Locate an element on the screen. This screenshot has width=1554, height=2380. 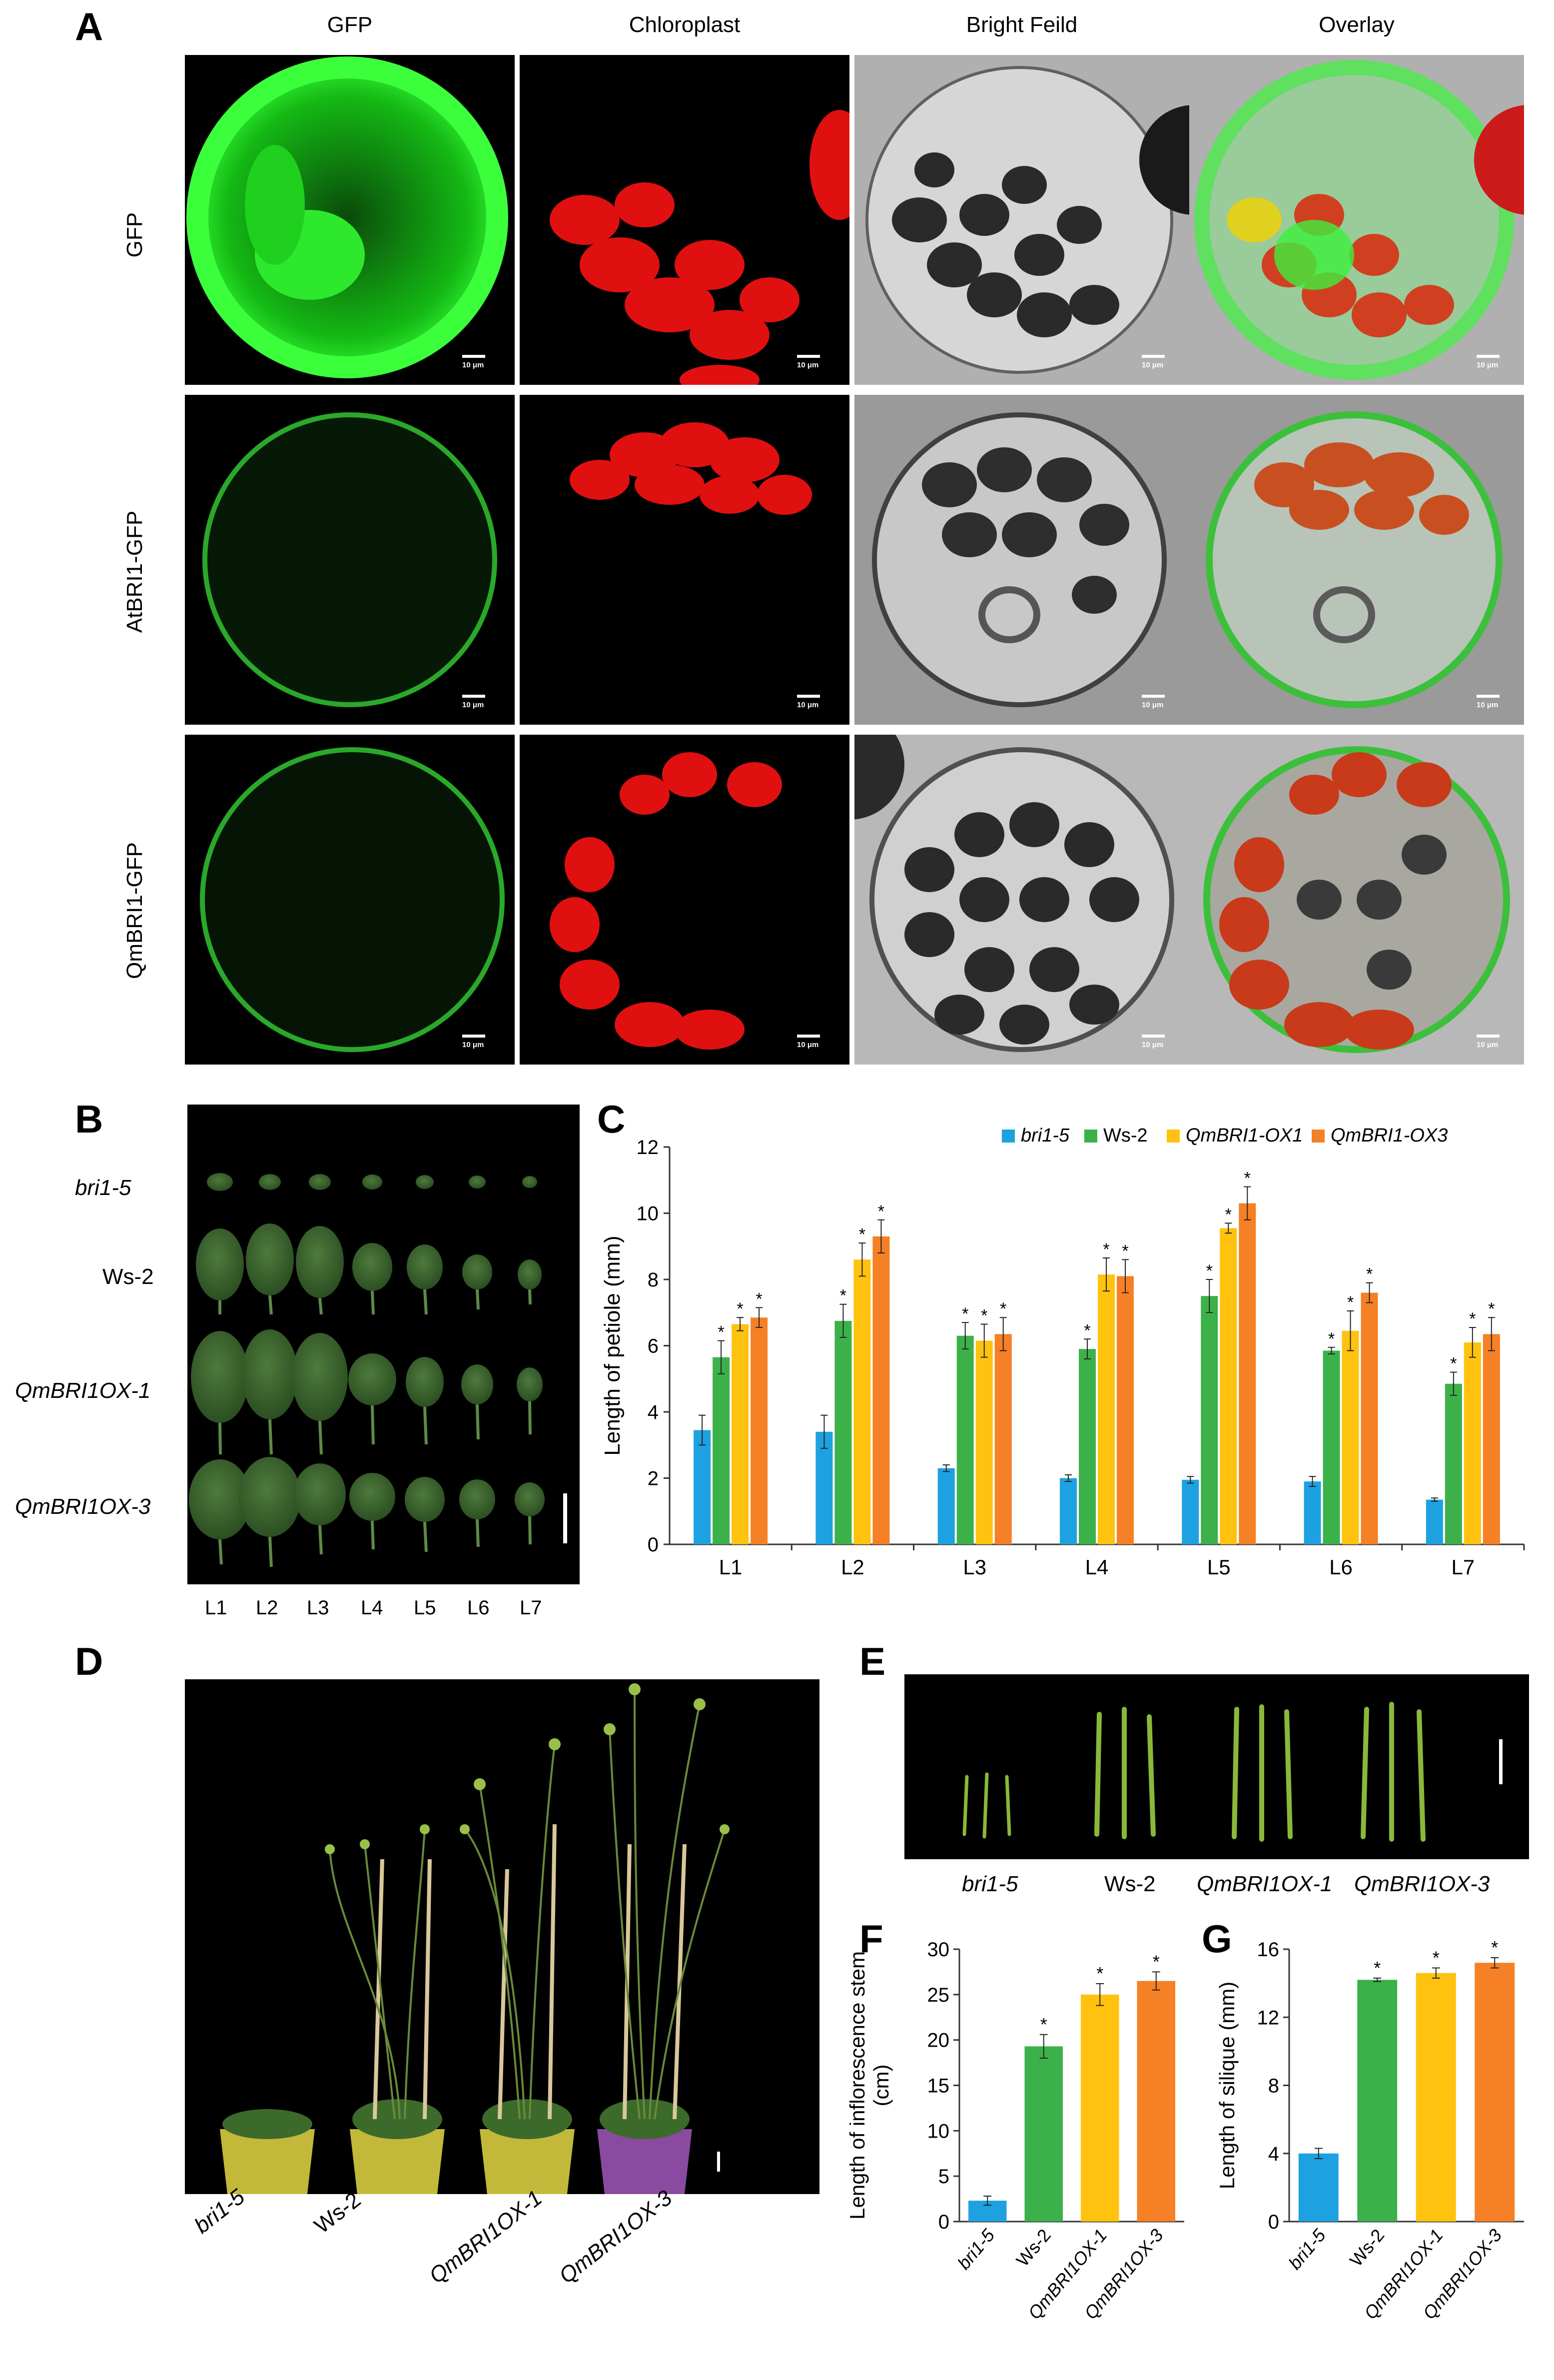
col-label-bright-field: Bright Feild is located at coordinates (1022, 24).